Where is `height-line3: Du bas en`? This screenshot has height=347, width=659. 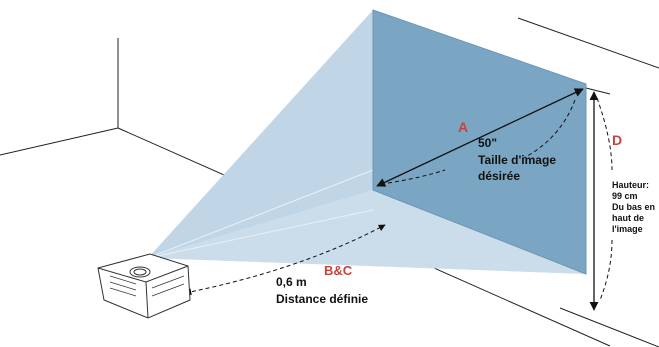 height-line3: Du bas en is located at coordinates (633, 207).